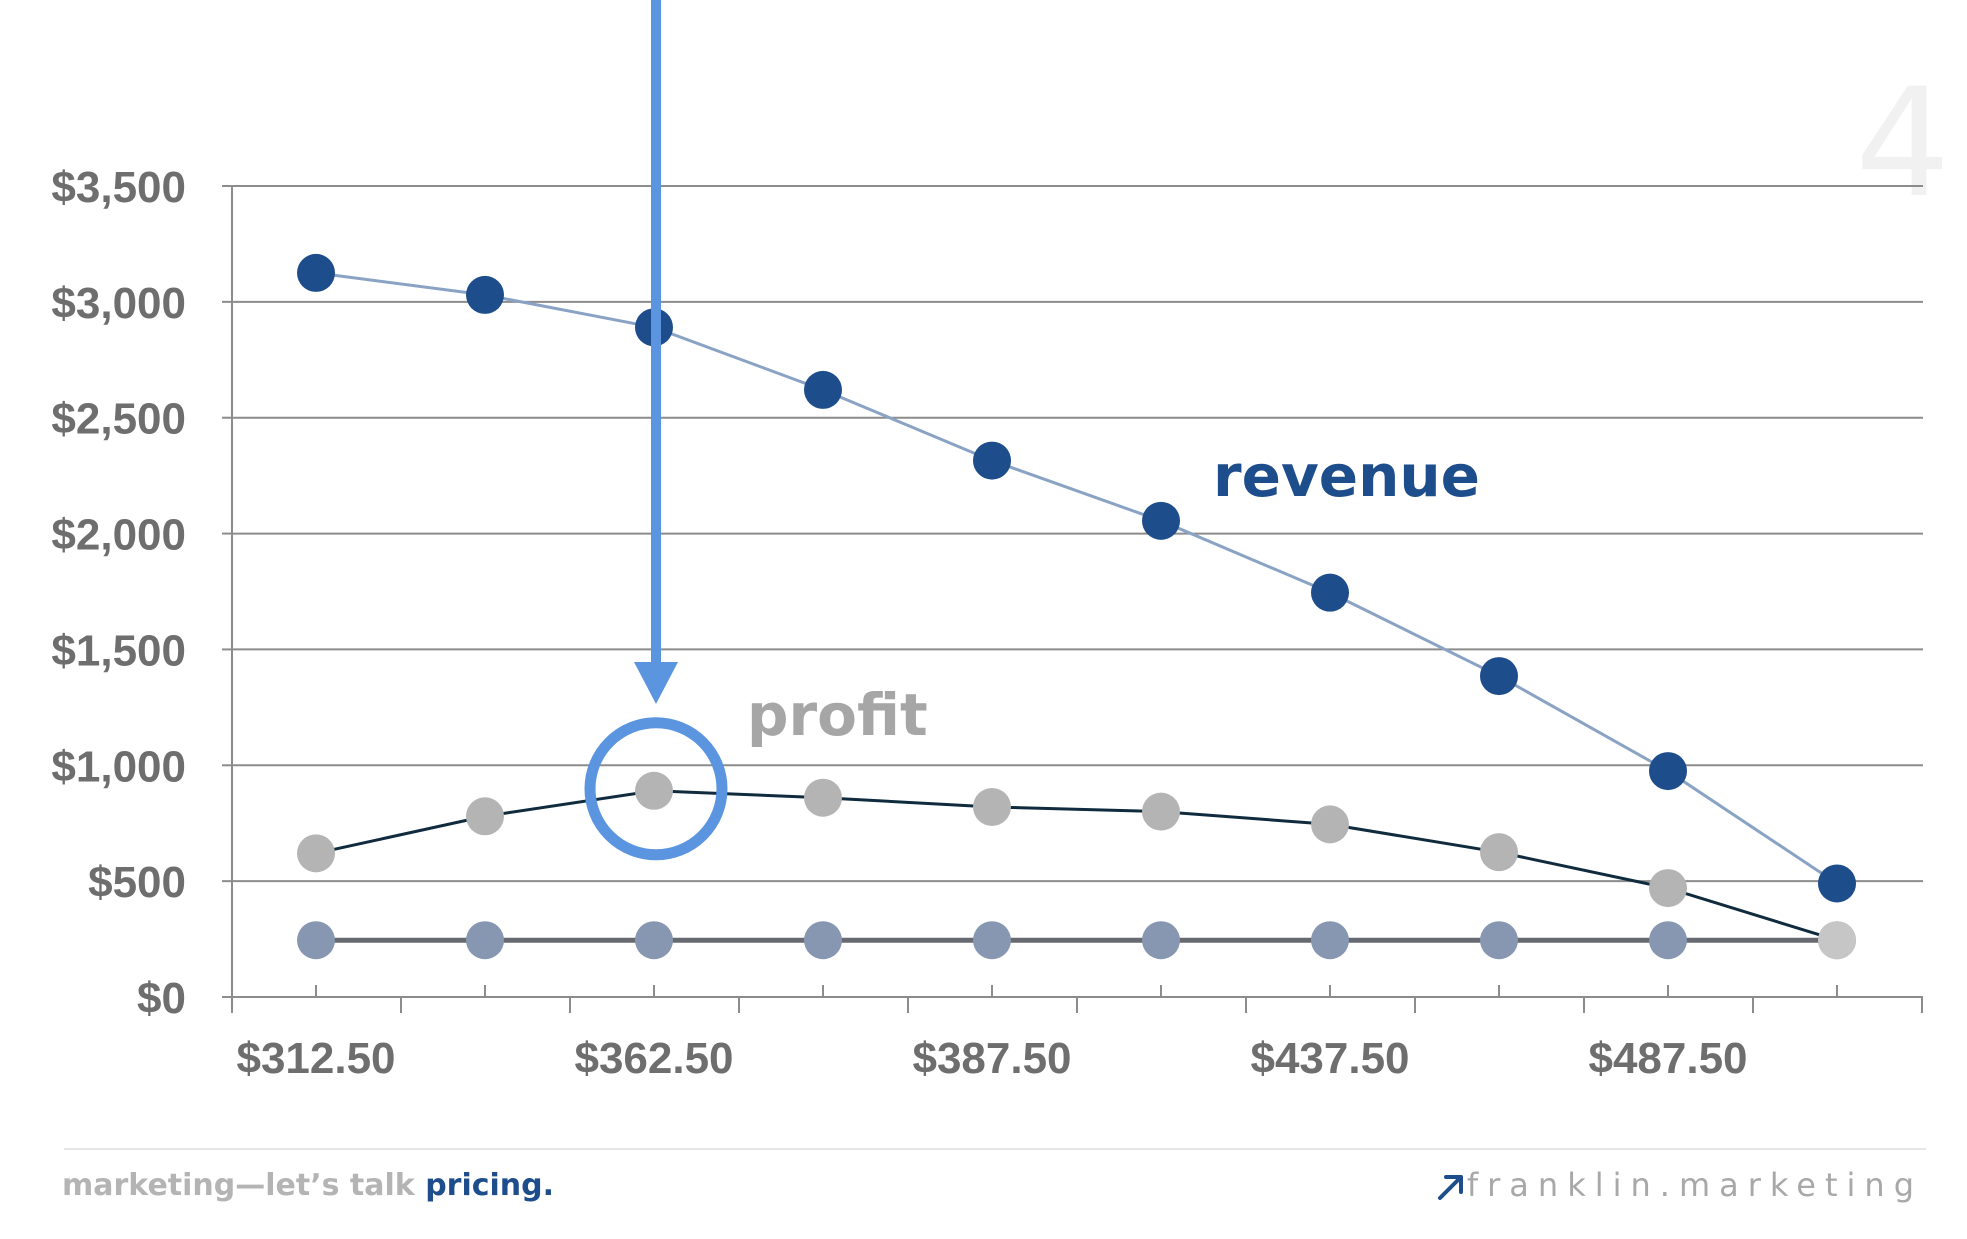  Describe the element at coordinates (1450, 1187) in the screenshot. I see `arrow-up-right-icon` at that location.